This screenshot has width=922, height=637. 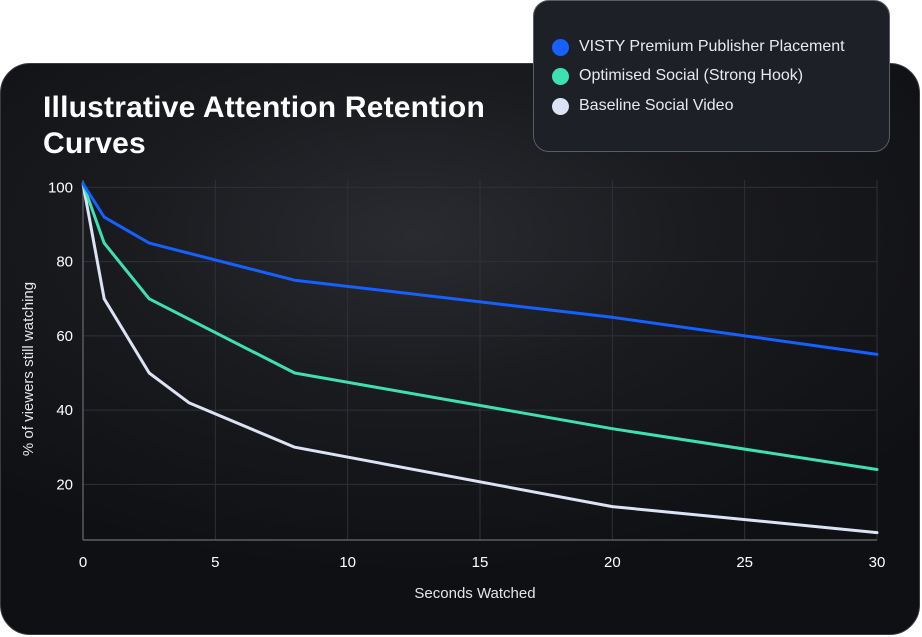 What do you see at coordinates (347, 562) in the screenshot?
I see `x-tick-label: 10` at bounding box center [347, 562].